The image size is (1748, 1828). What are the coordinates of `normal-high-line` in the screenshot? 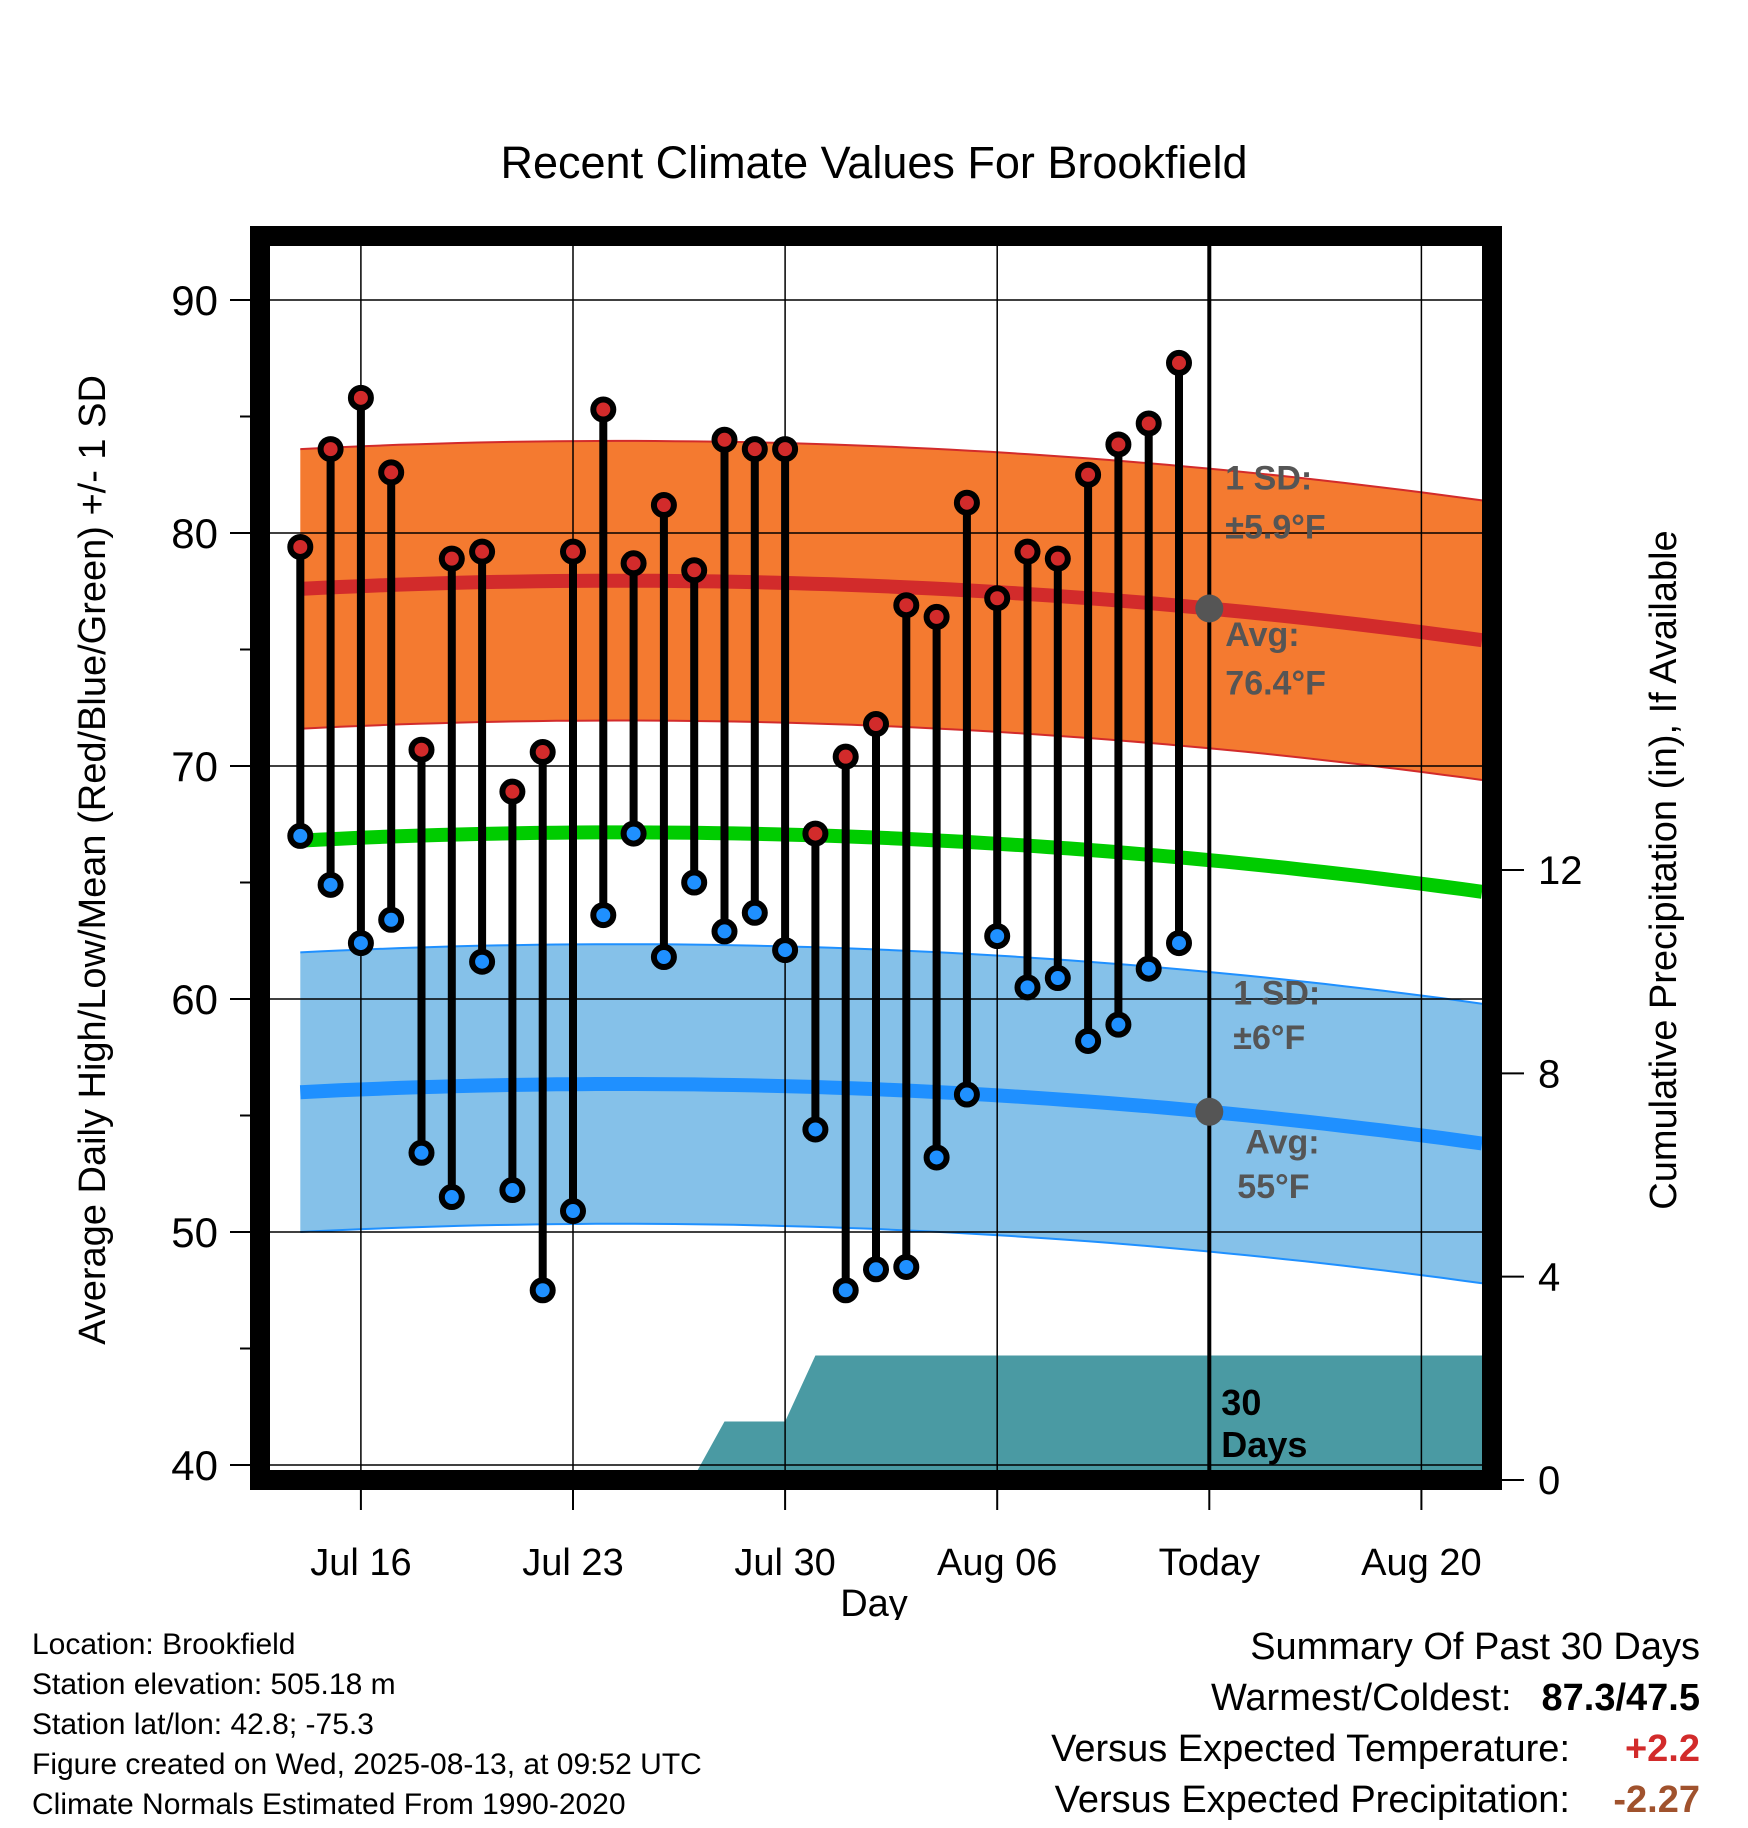 It's located at (891, 610).